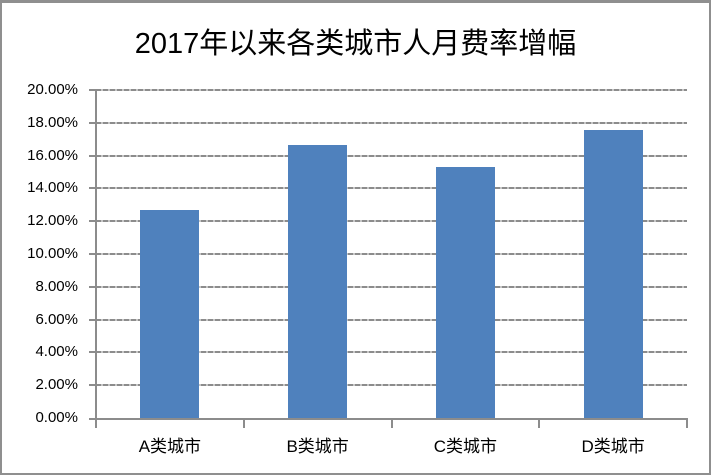 Image resolution: width=711 pixels, height=475 pixels. What do you see at coordinates (56, 385) in the screenshot?
I see `y-tick-label: 2.00%` at bounding box center [56, 385].